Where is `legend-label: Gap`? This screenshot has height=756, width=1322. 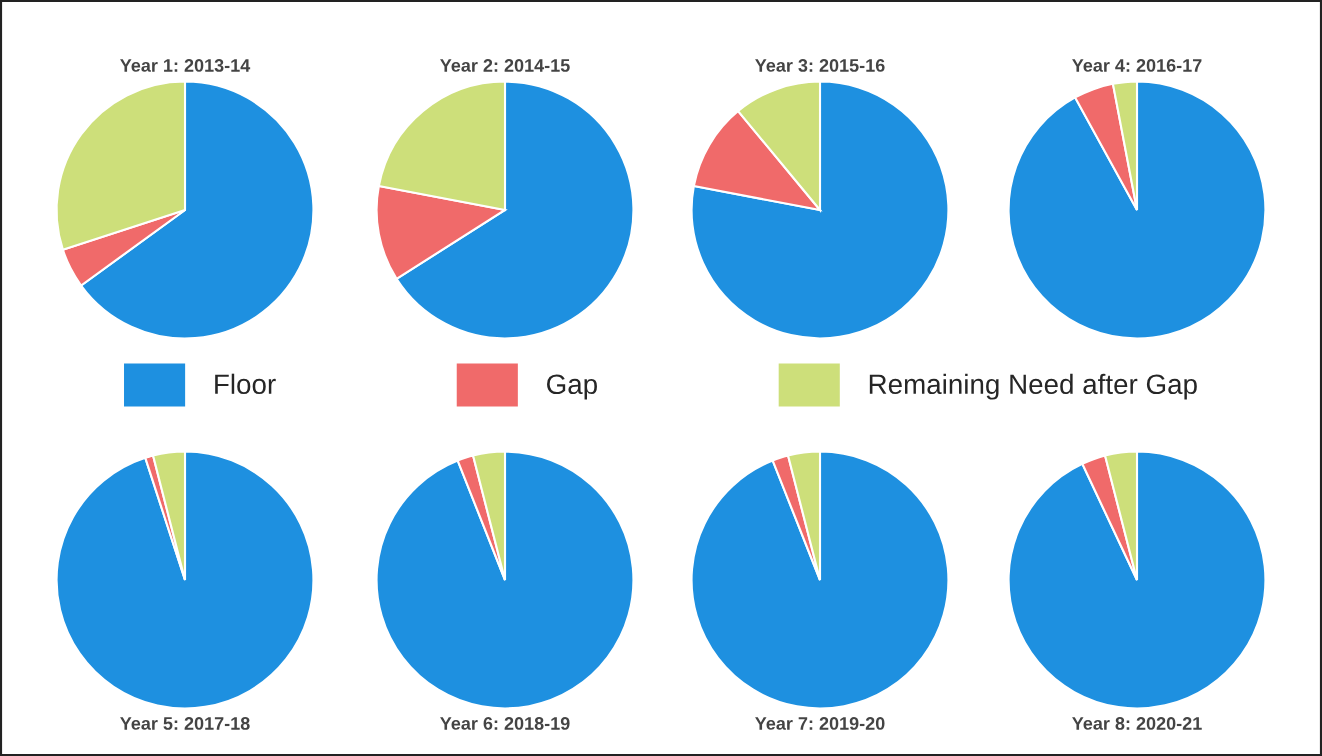
legend-label: Gap is located at coordinates (572, 387).